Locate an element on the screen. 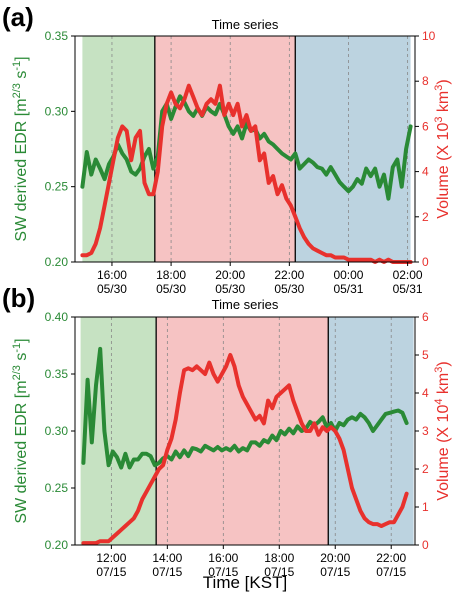 This screenshot has width=466, height=595. x-tick-label: 12:00 is located at coordinates (111, 558).